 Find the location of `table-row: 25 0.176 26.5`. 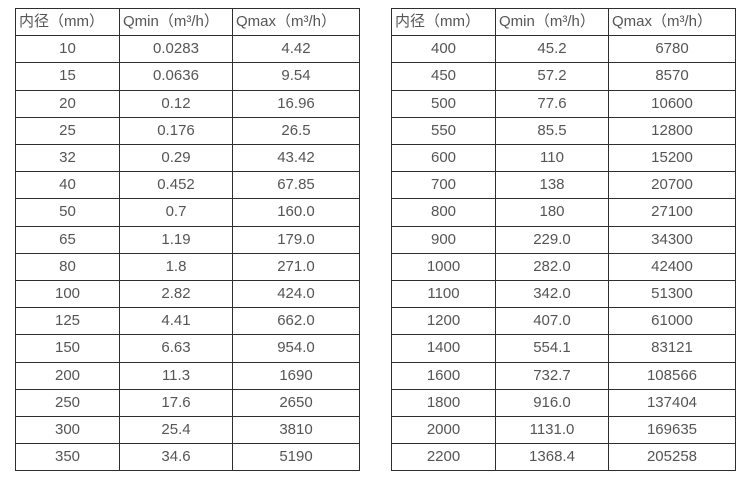

table-row: 25 0.176 26.5 is located at coordinates (187, 131).